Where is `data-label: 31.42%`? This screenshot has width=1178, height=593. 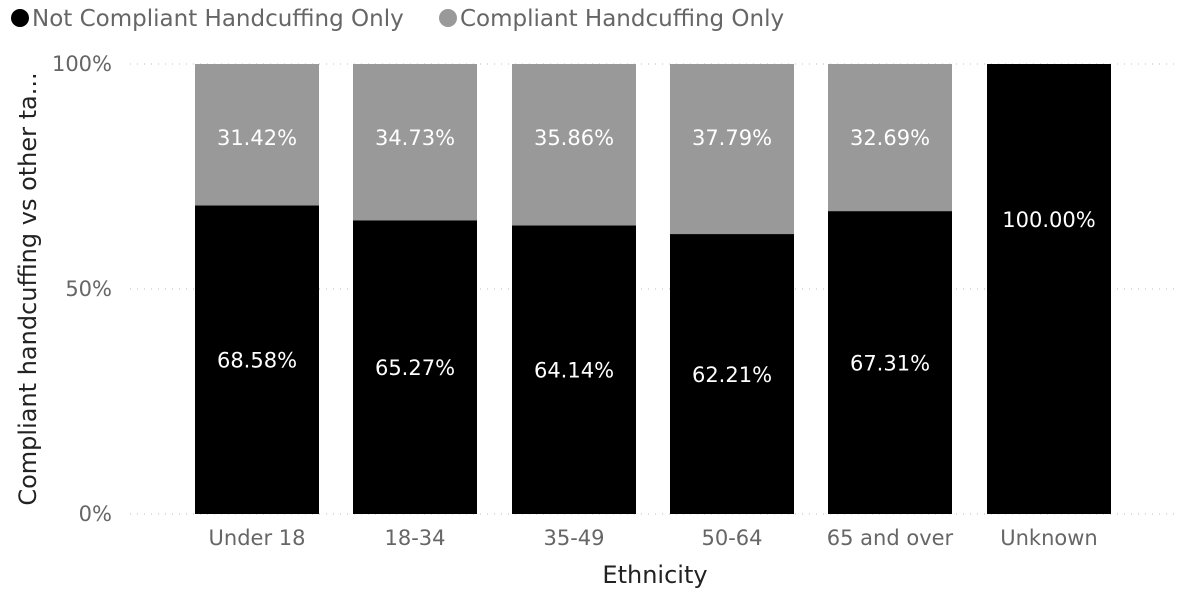
data-label: 31.42% is located at coordinates (257, 138).